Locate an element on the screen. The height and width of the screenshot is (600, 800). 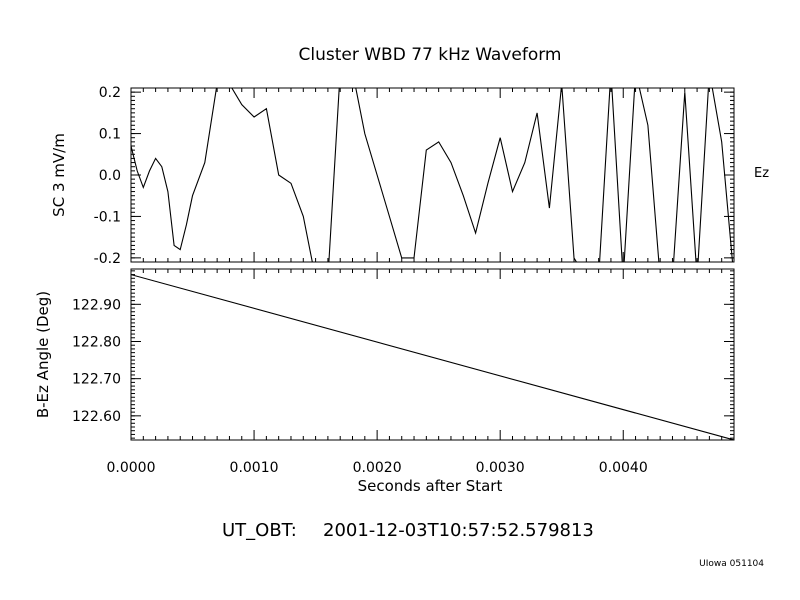
waveform-ytick-label: -0.2 is located at coordinates (107, 259).